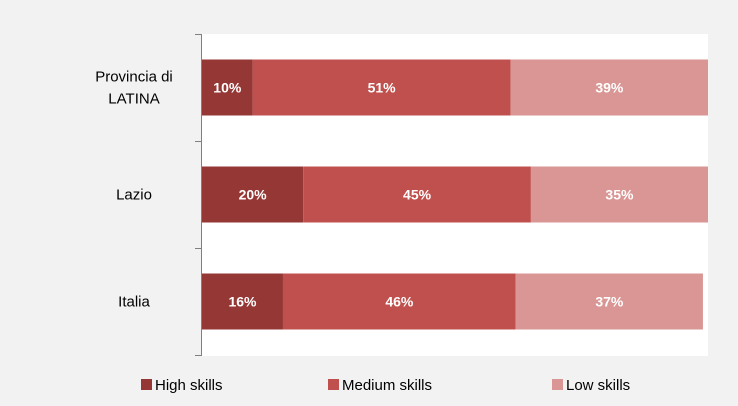 Image resolution: width=738 pixels, height=406 pixels. What do you see at coordinates (189, 385) in the screenshot?
I see `legend-label-1: High skills` at bounding box center [189, 385].